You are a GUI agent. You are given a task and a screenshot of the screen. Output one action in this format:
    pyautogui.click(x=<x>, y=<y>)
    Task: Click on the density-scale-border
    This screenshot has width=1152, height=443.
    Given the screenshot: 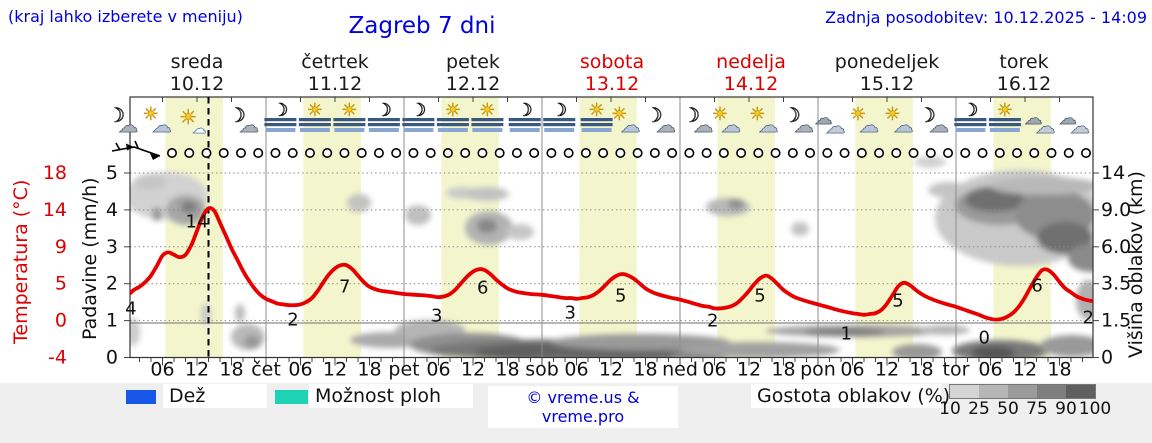 What is the action you would take?
    pyautogui.click(x=1022, y=391)
    